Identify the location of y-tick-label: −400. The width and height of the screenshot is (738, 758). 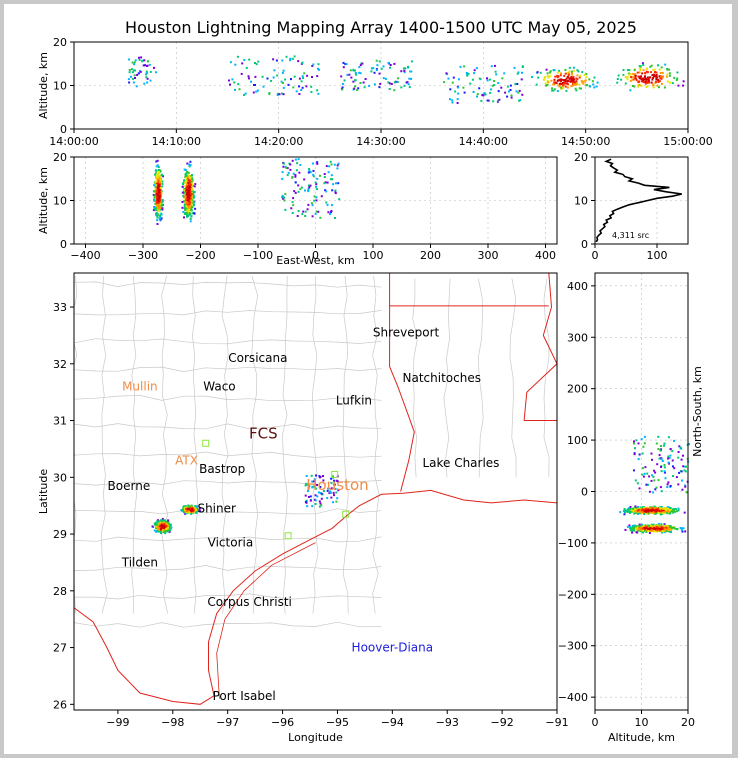
(573, 697).